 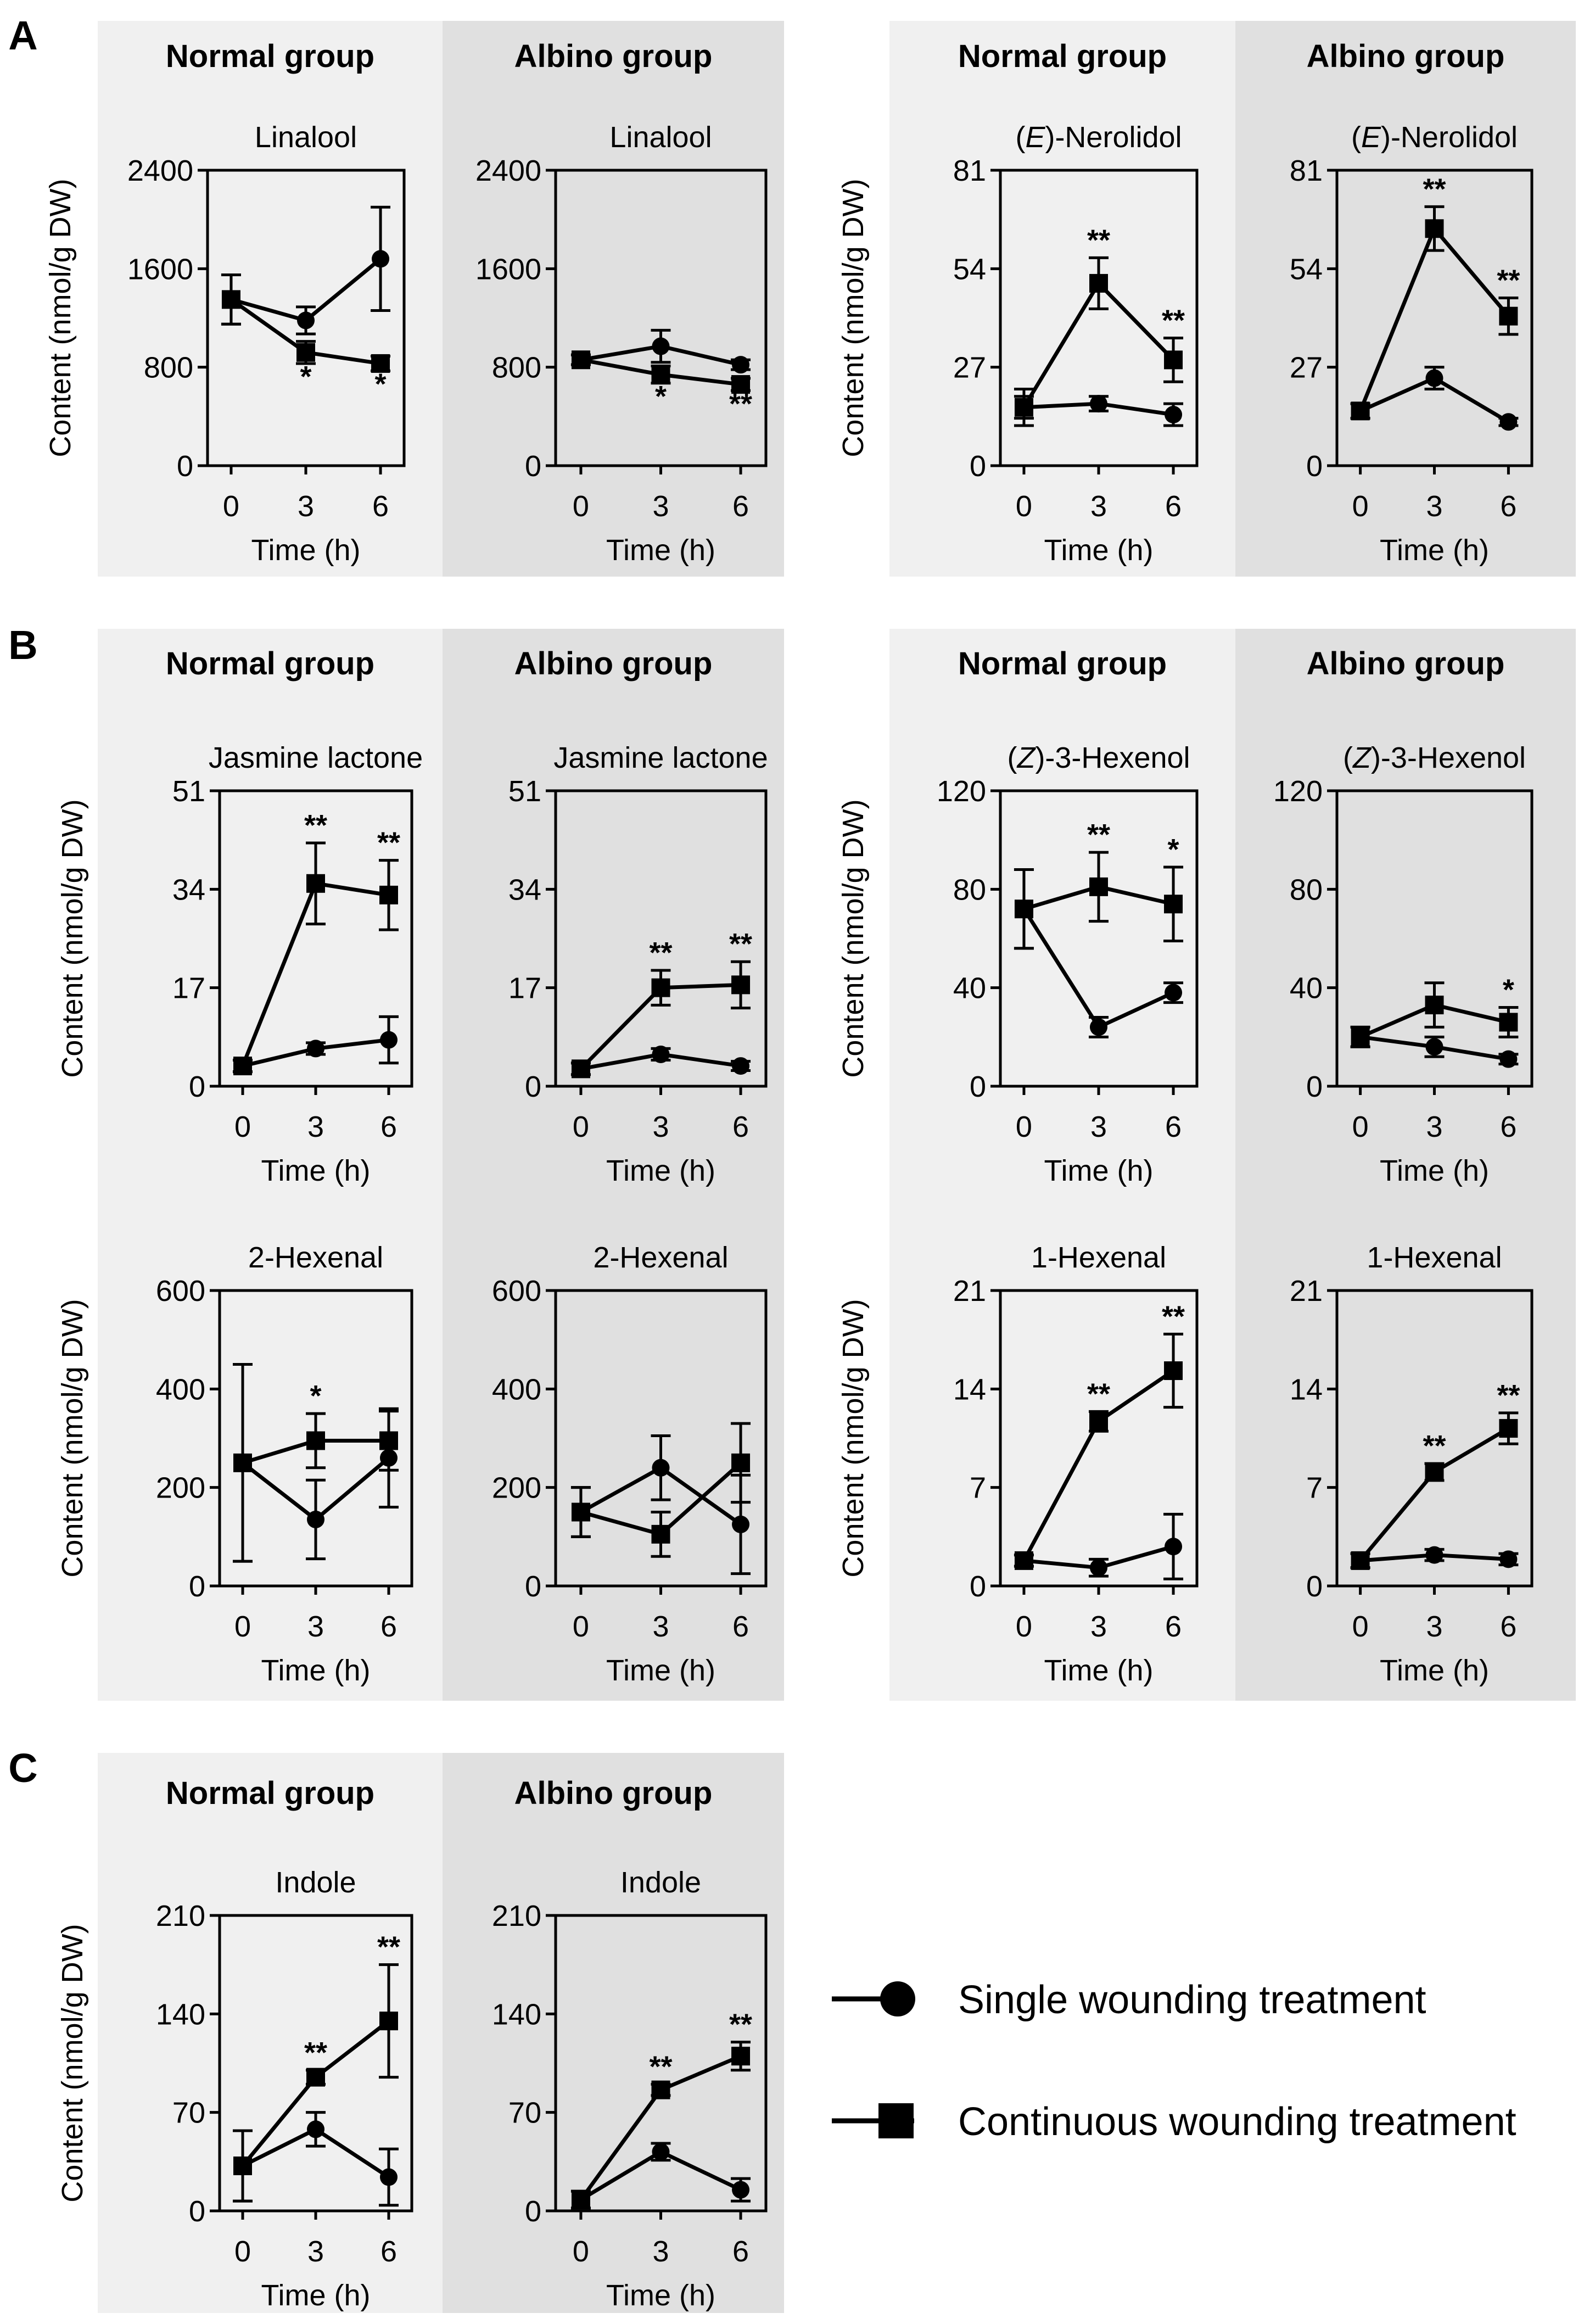 What do you see at coordinates (969, 1390) in the screenshot?
I see `y-tick-label: 14` at bounding box center [969, 1390].